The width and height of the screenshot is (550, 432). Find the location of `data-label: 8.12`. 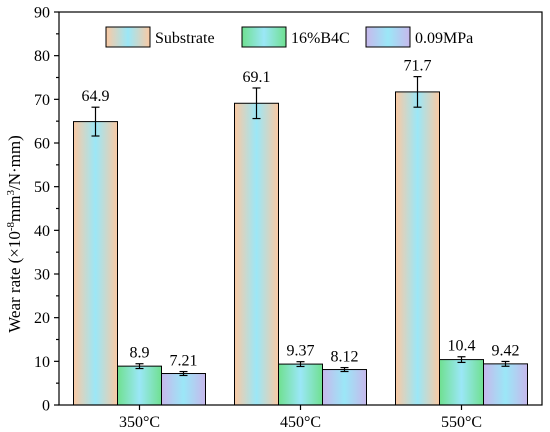

data-label: 8.12 is located at coordinates (345, 357).